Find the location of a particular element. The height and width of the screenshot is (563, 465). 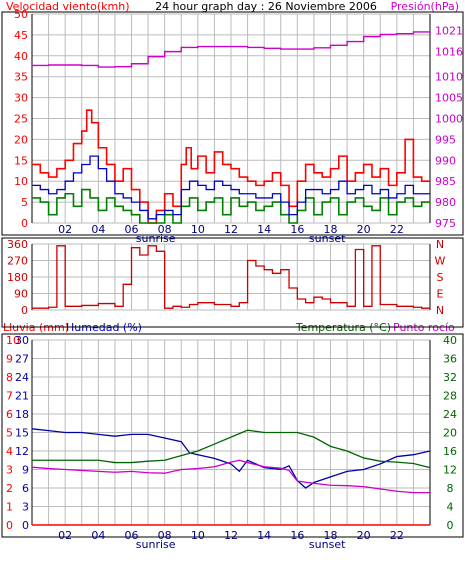

humidity-tick-label: 15 is located at coordinates (22, 433).